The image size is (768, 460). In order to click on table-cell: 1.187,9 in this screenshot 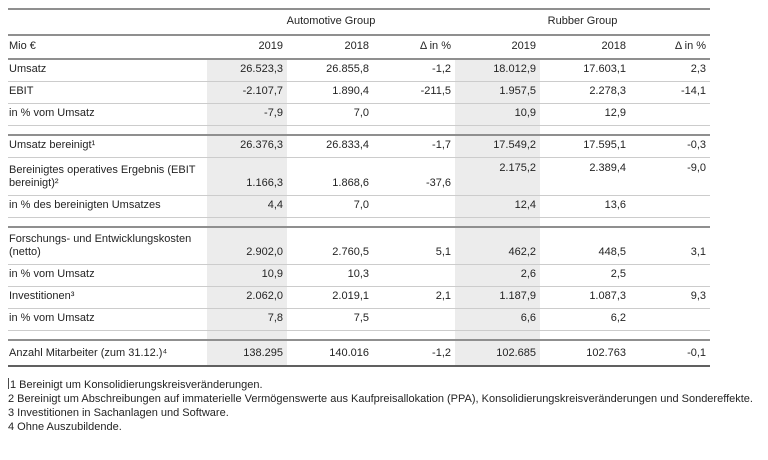, I will do `click(498, 297)`.